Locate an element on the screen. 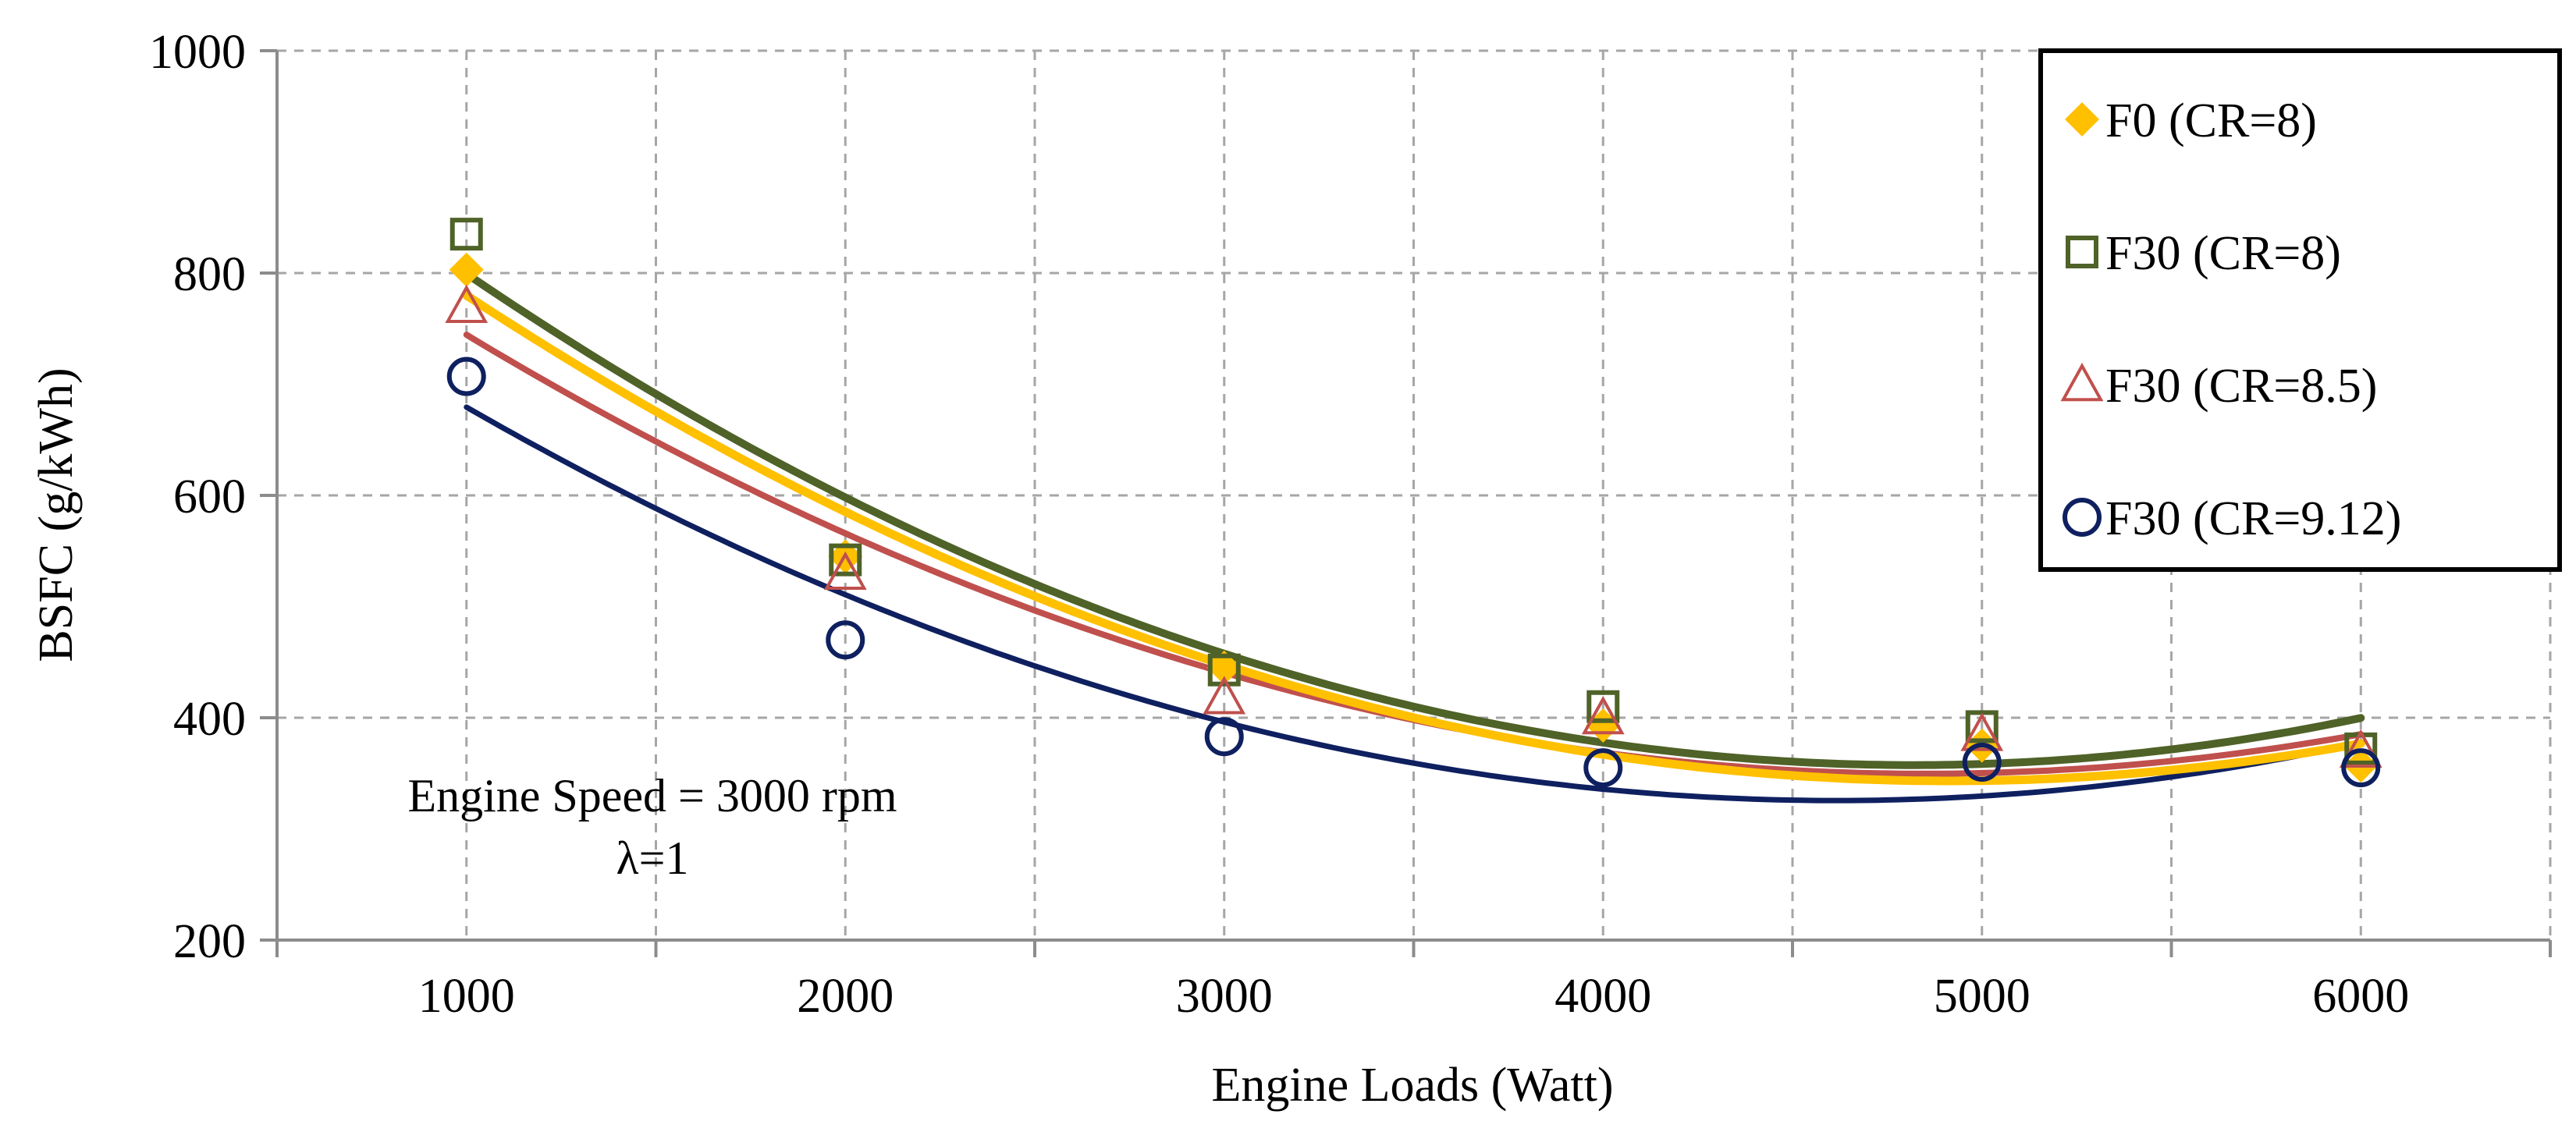  y-tick-label: 600 is located at coordinates (209, 496).